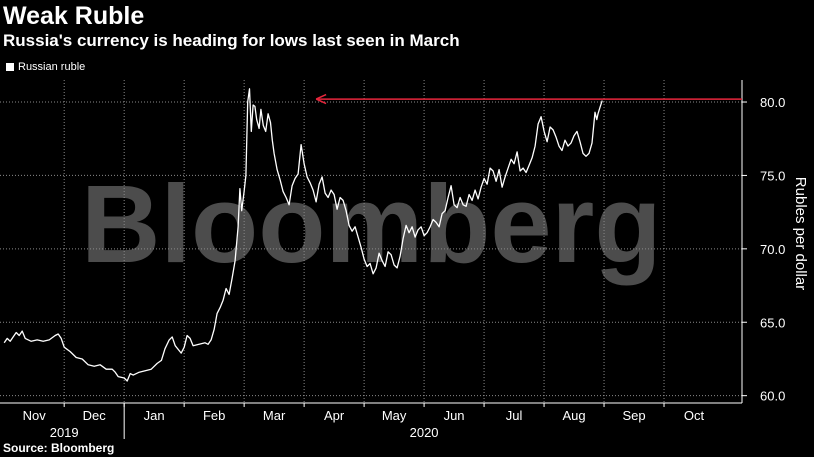  Describe the element at coordinates (74, 16) in the screenshot. I see `chart-title: Weak Ruble` at that location.